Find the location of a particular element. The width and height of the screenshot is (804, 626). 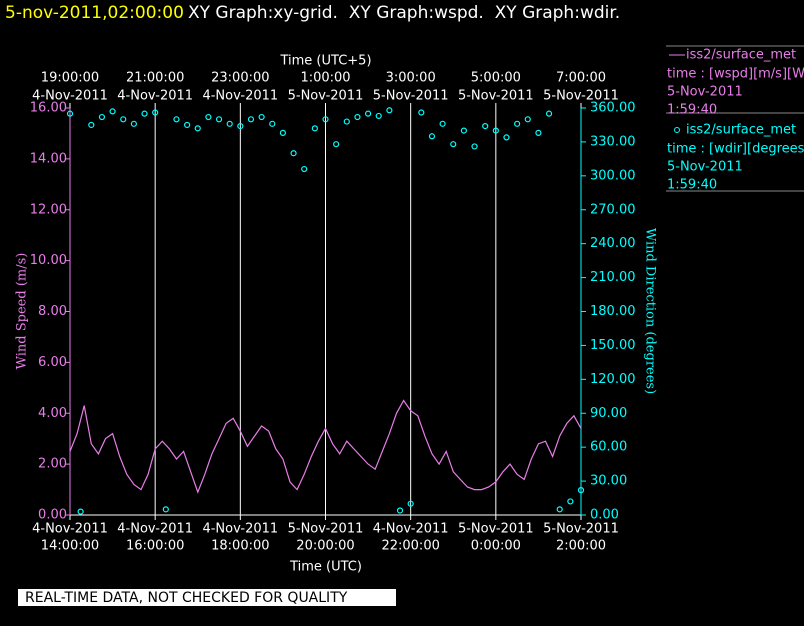

x2-tick-label: 5:00:00 is located at coordinates (496, 78).